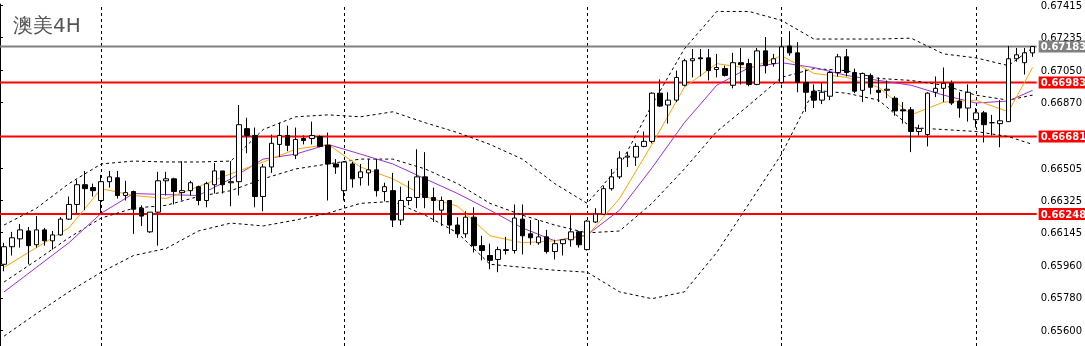 This screenshot has height=346, width=1085. What do you see at coordinates (1061, 298) in the screenshot?
I see `y-tick-label: 0.65780` at bounding box center [1061, 298].